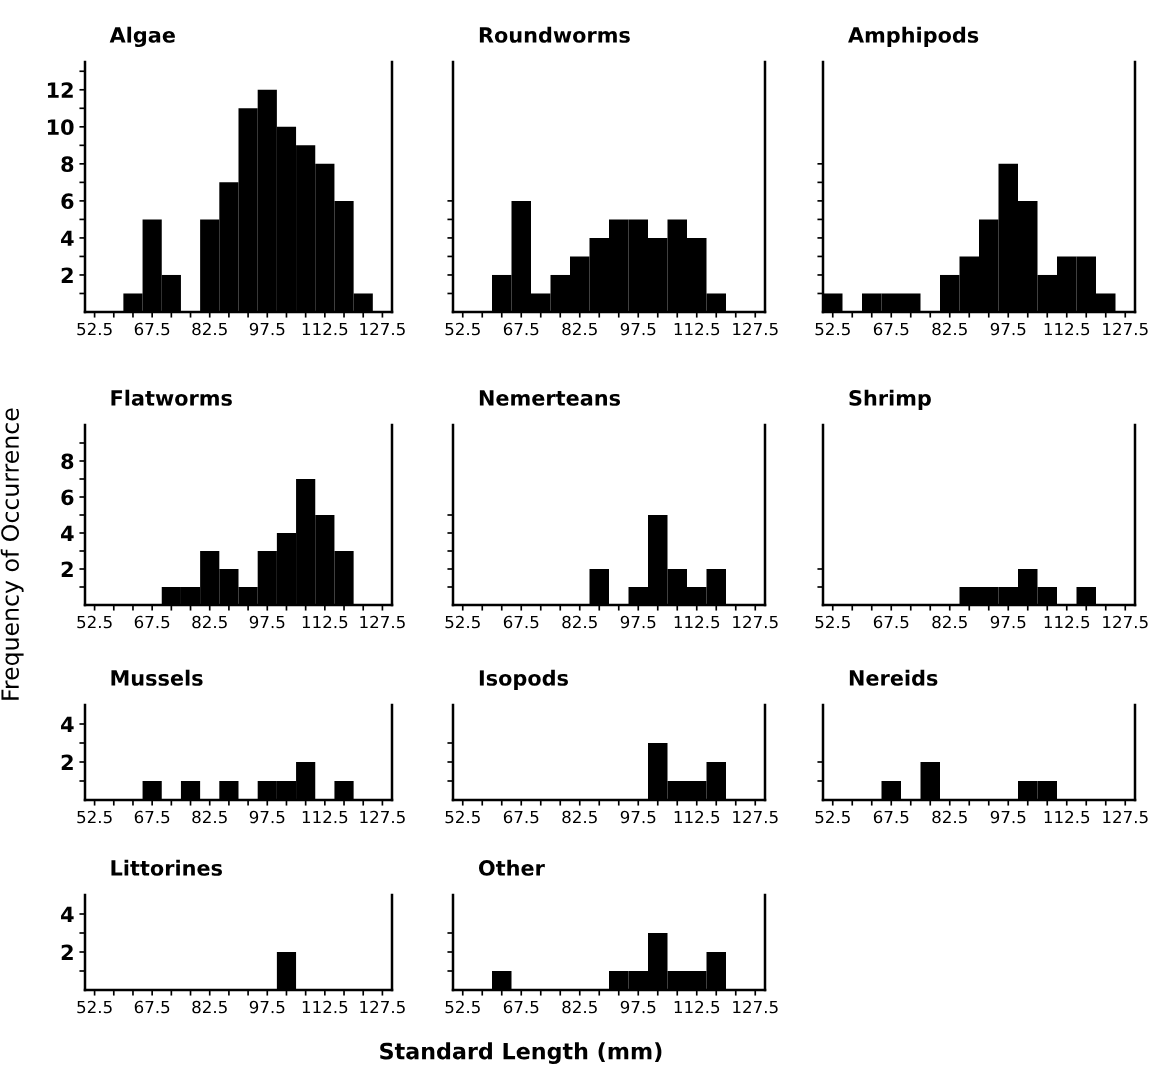  Describe the element at coordinates (913, 36) in the screenshot. I see `chart-title: Amphipods` at that location.